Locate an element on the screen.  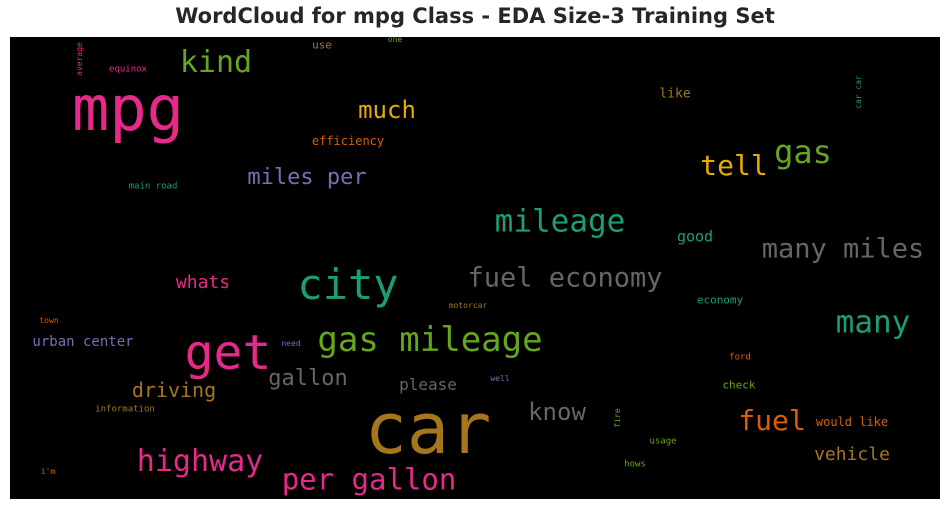
word-fire: fire is located at coordinates (617, 418).